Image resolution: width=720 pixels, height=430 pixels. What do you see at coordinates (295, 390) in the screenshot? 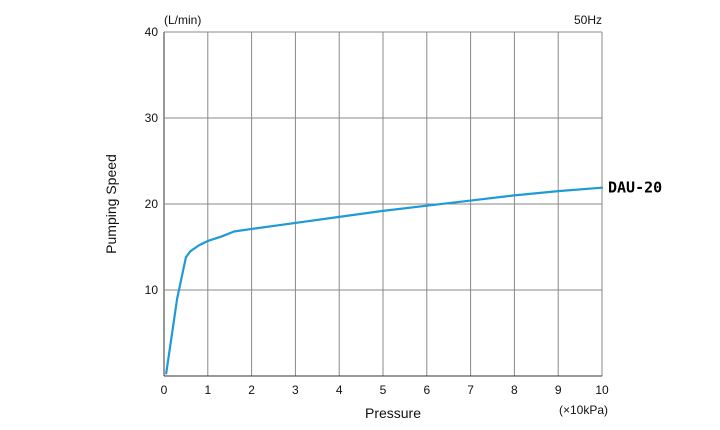
I see `x-tick-label: 3` at bounding box center [295, 390].